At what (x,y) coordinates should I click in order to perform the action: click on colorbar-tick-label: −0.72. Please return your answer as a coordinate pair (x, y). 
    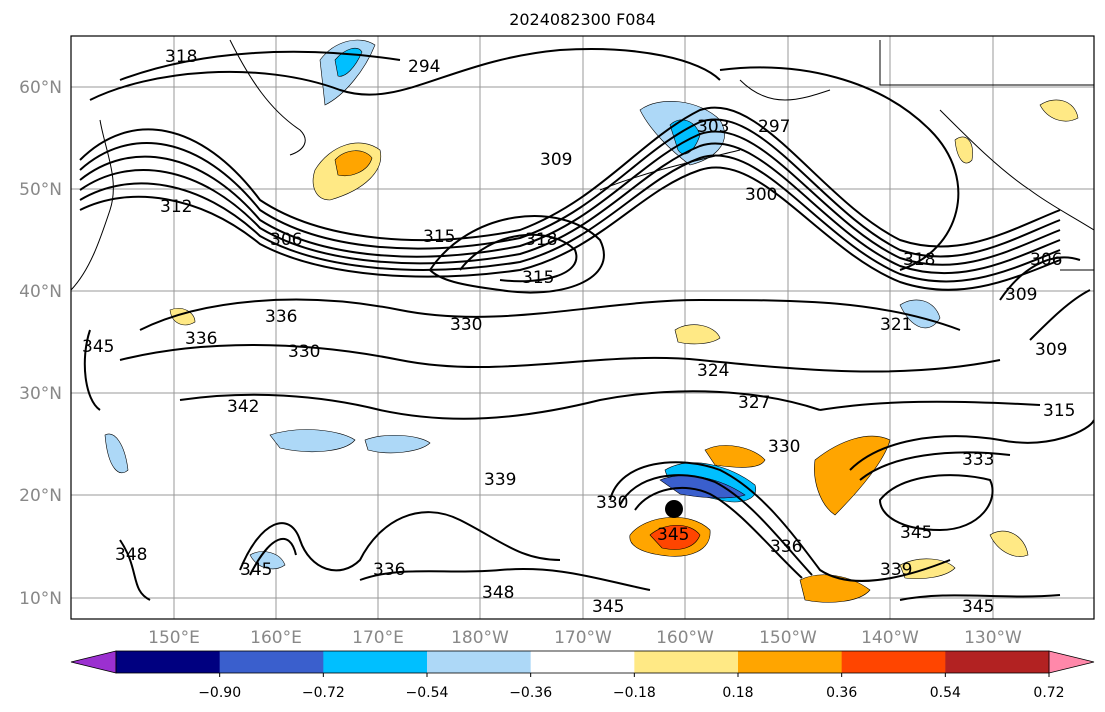
    Looking at the image, I should click on (323, 693).